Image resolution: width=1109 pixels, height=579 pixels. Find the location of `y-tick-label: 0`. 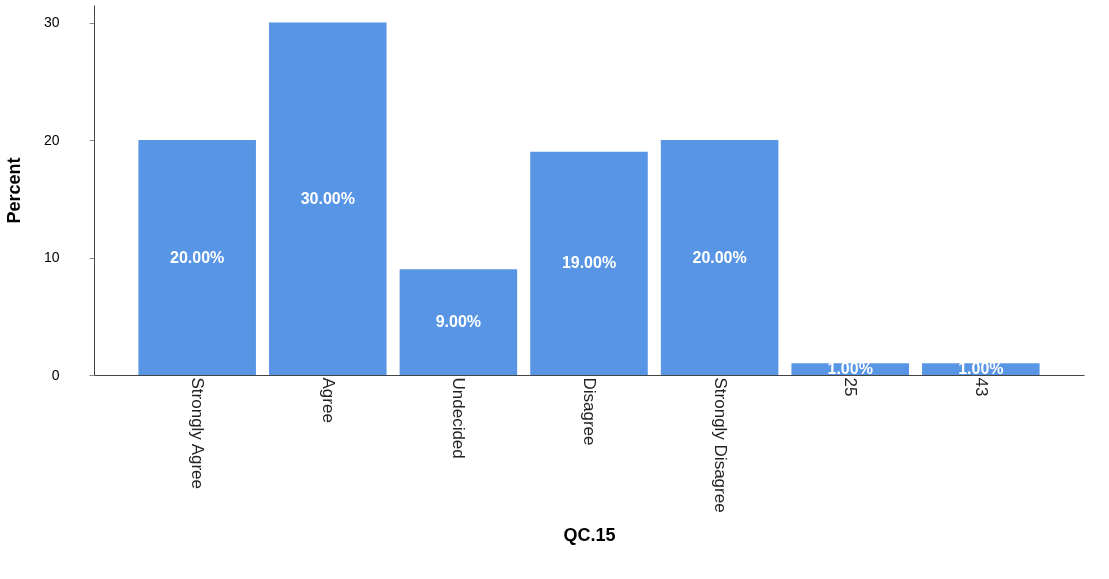

y-tick-label: 0 is located at coordinates (55, 374).